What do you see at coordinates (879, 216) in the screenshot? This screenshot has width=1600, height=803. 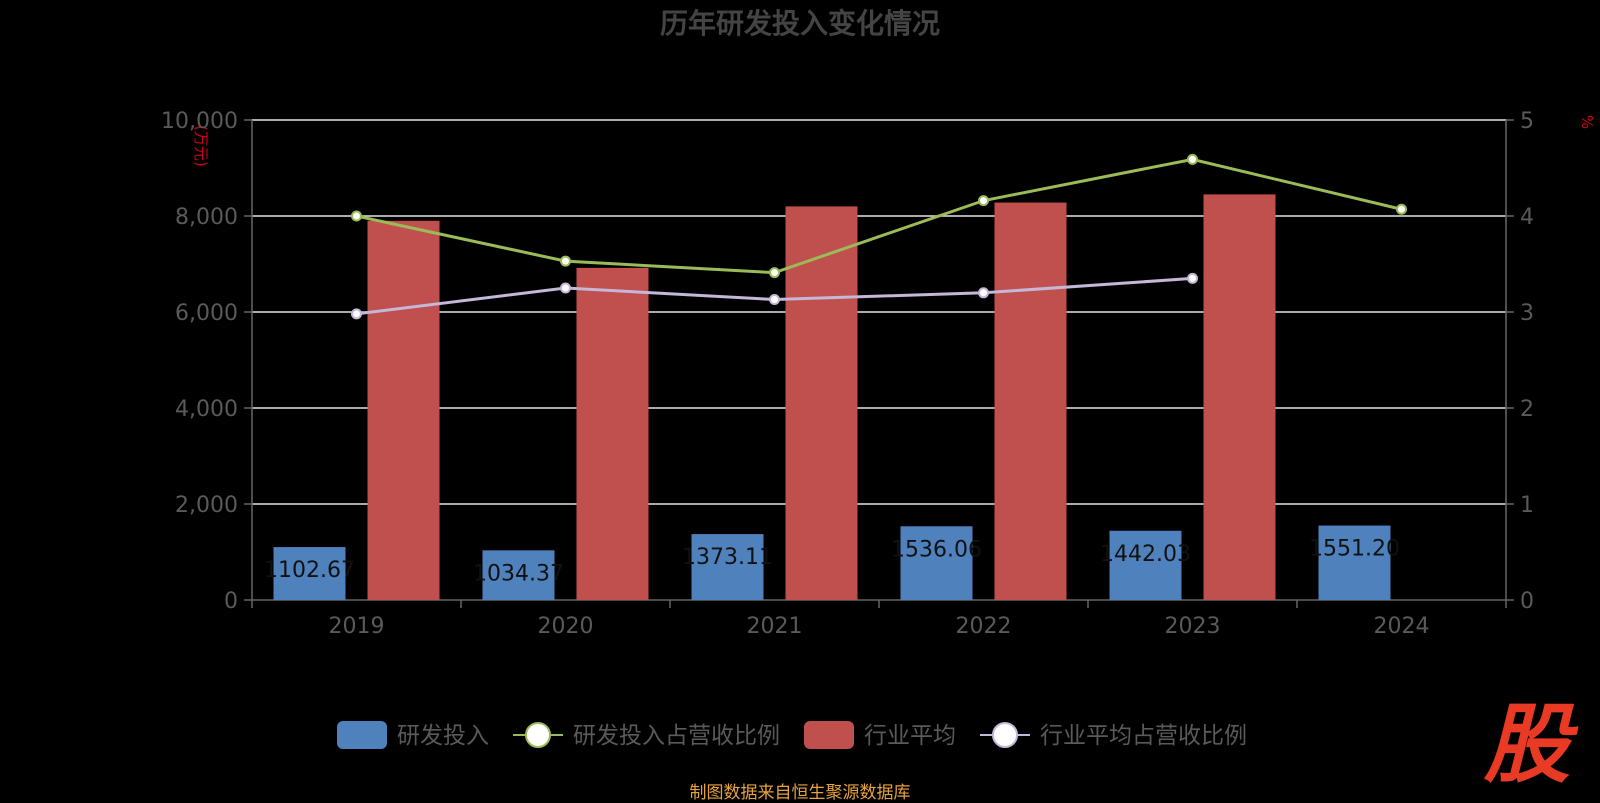 I see `line-研发投入占营收比例` at bounding box center [879, 216].